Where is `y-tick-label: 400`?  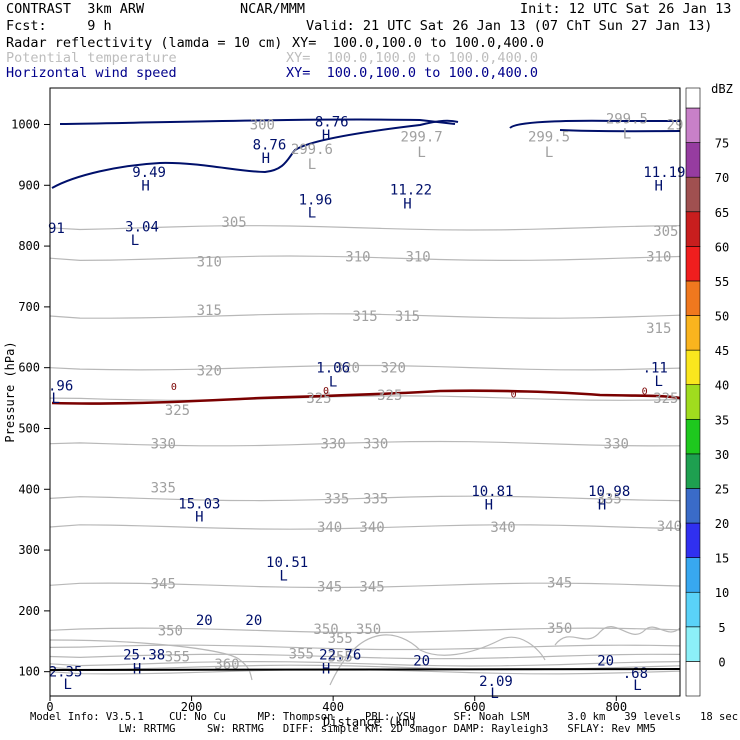 y-tick-label: 400 is located at coordinates (29, 489).